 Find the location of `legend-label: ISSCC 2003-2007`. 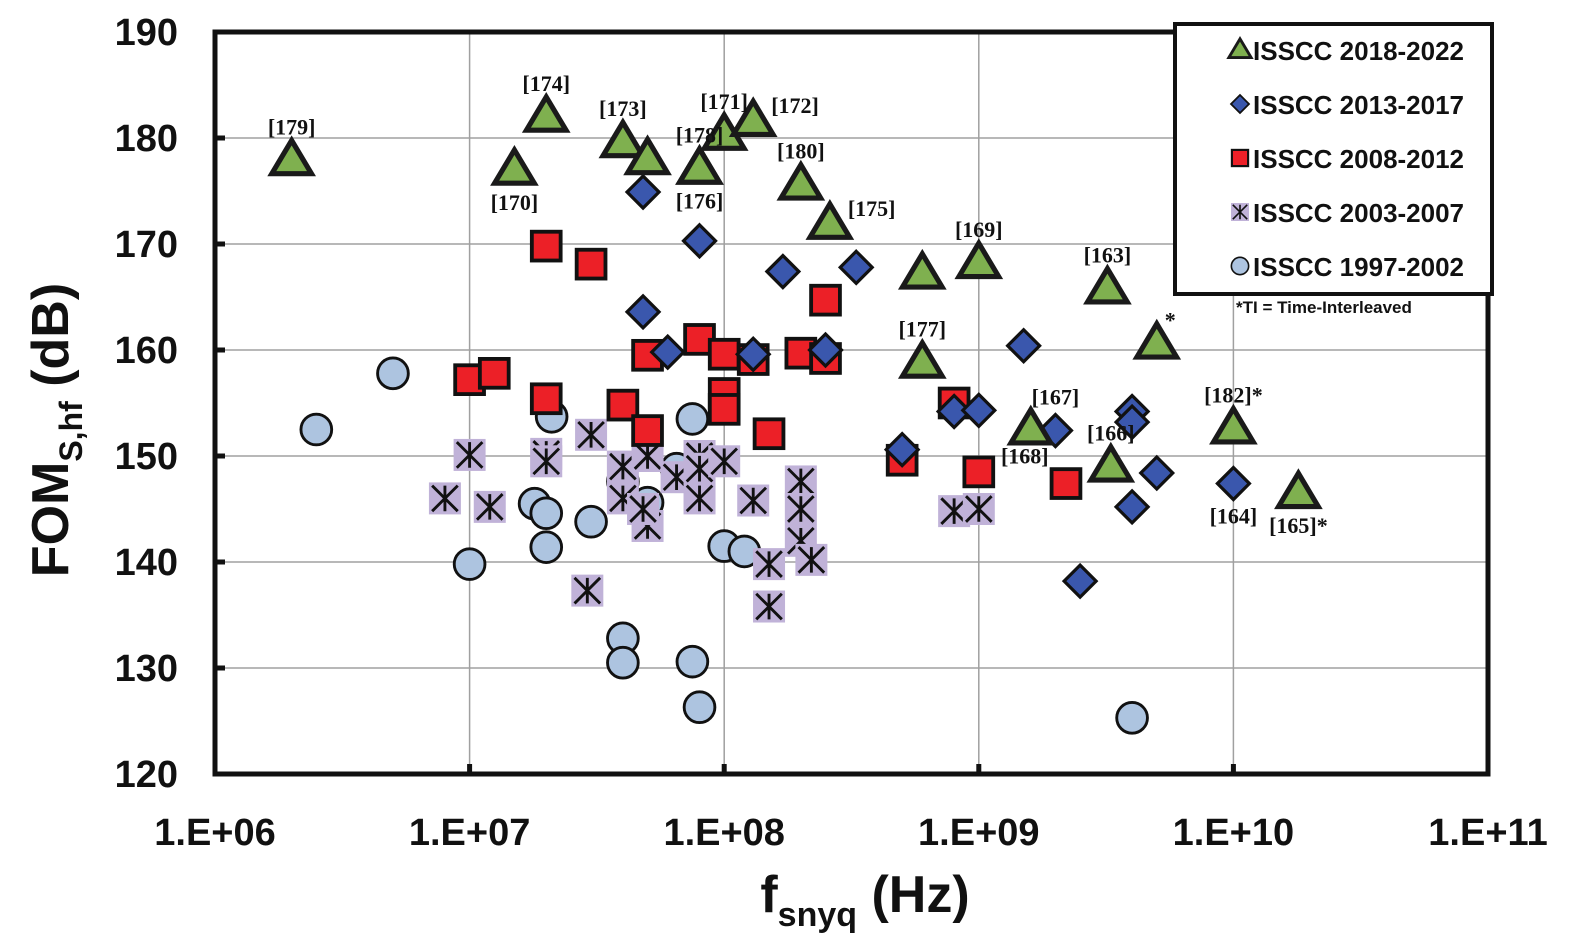

legend-label: ISSCC 2003-2007 is located at coordinates (1358, 213).